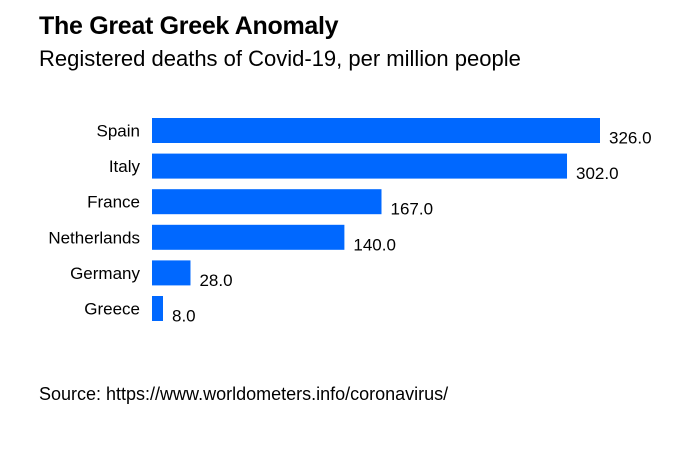  I want to click on bar-france, so click(267, 202).